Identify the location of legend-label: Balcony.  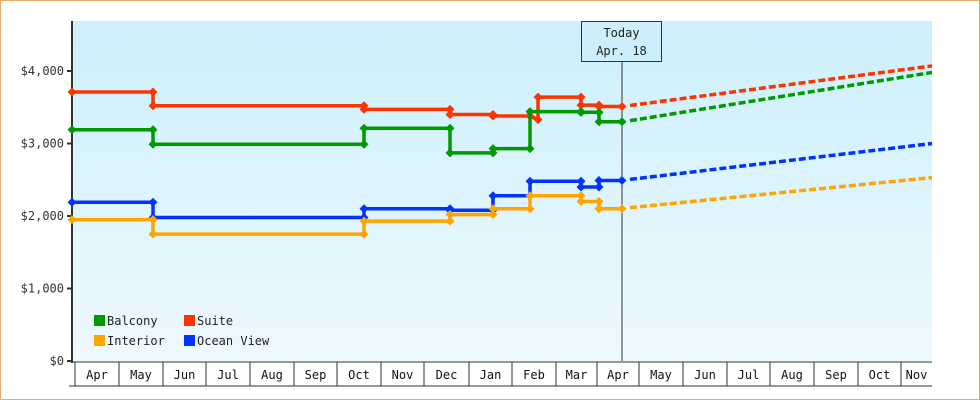
(132, 321).